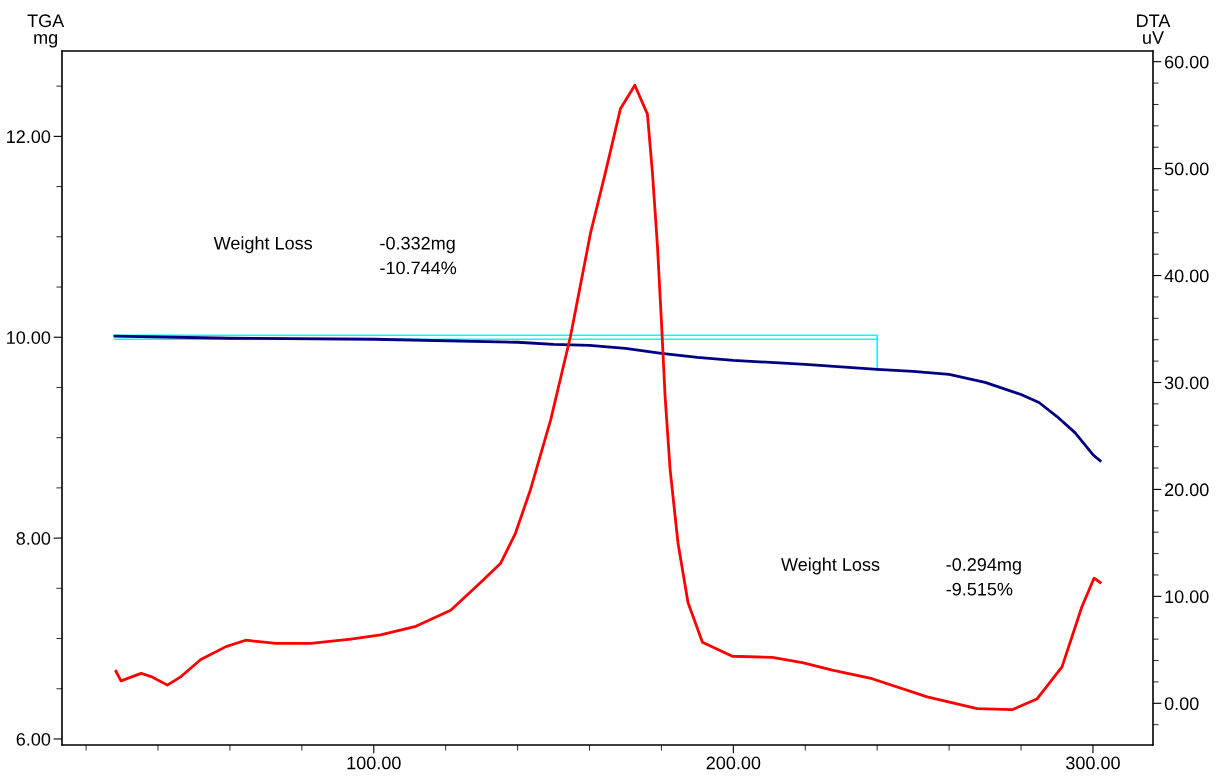 The image size is (1219, 781). Describe the element at coordinates (1187, 597) in the screenshot. I see `y2-tick-label: 10.00` at that location.